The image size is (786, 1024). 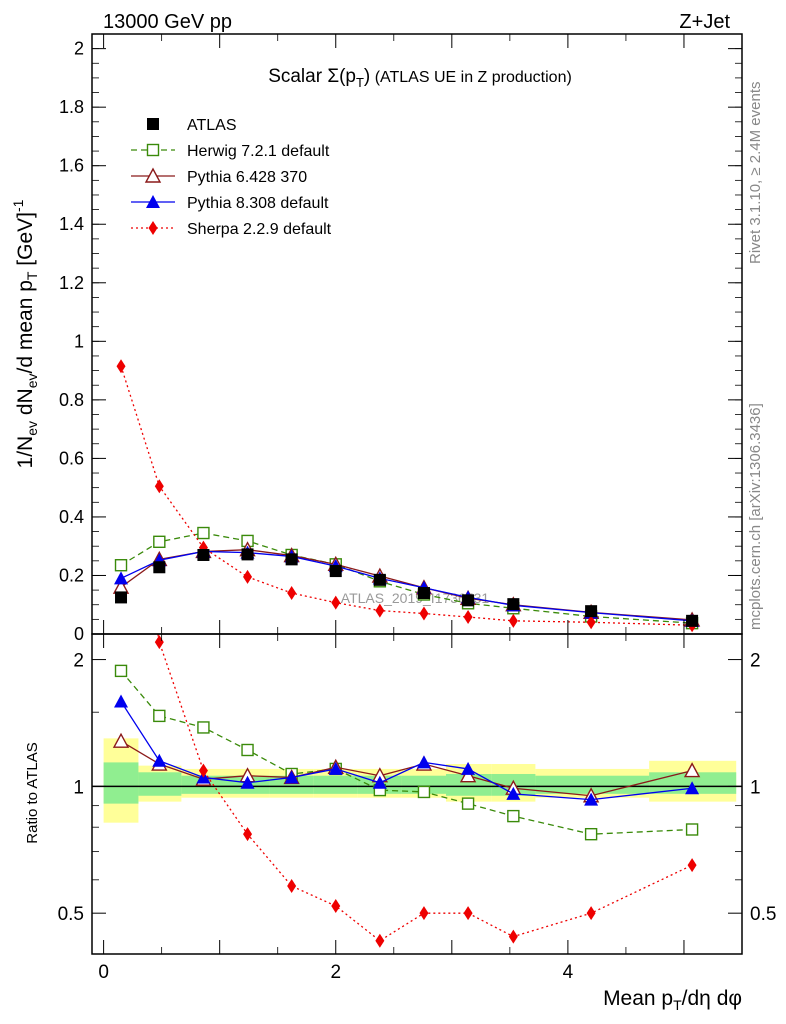 What do you see at coordinates (167, 22) in the screenshot?
I see `header-left-label: 13000 GeV pp` at bounding box center [167, 22].